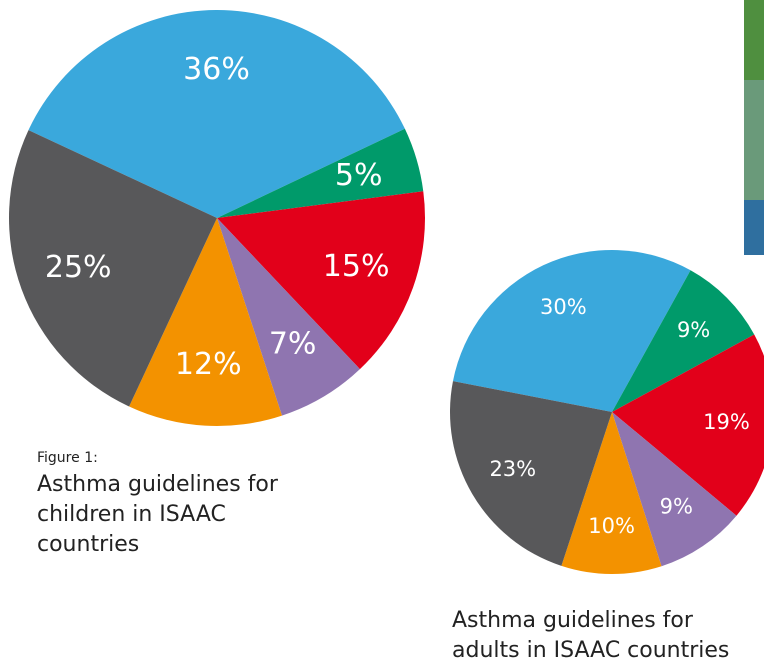 The width and height of the screenshot is (764, 668). Describe the element at coordinates (359, 175) in the screenshot. I see `data-label: 5%` at that location.